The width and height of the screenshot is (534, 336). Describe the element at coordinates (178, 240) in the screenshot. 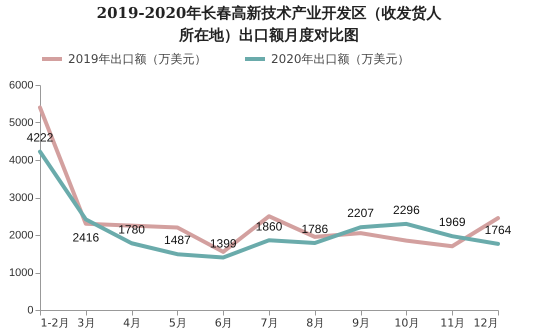

I see `data-label: 1487` at that location.